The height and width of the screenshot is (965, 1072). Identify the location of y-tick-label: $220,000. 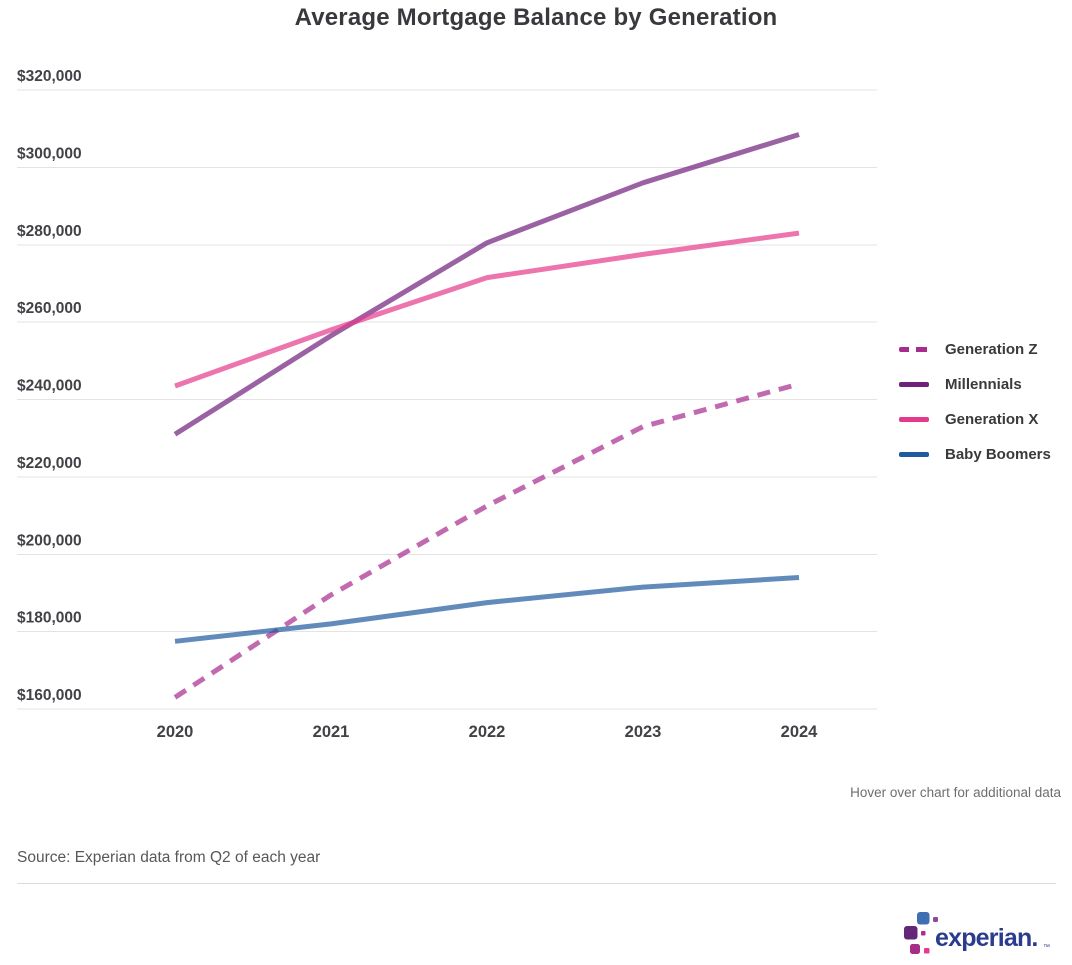
(49, 463).